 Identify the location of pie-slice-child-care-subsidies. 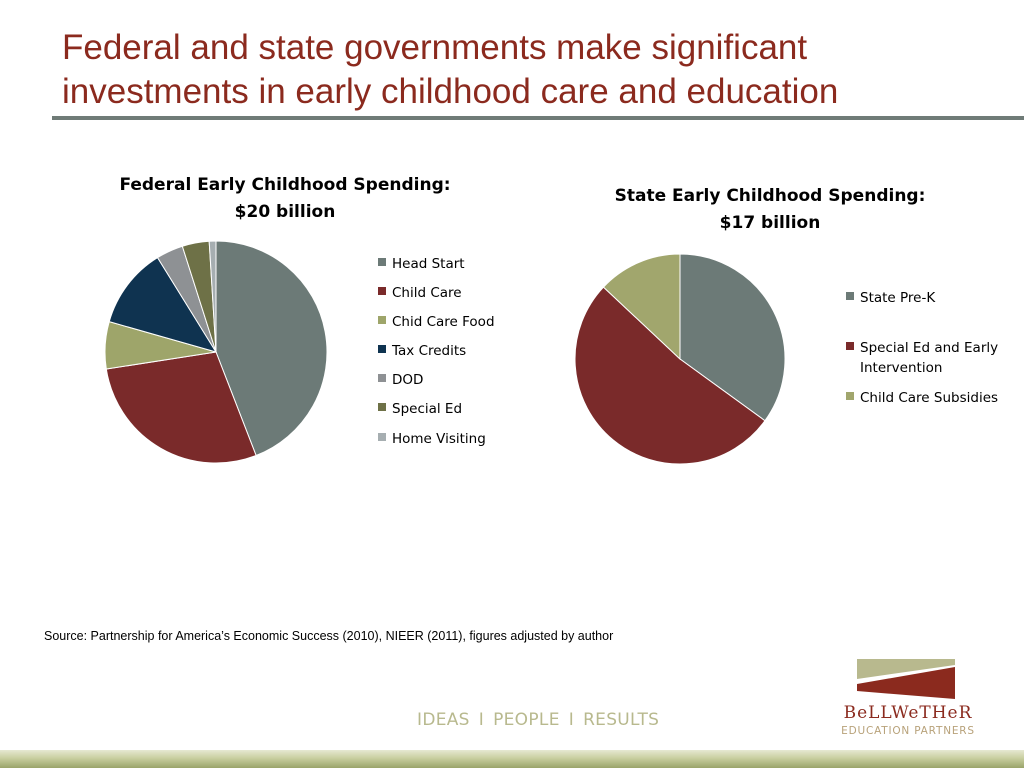
(641, 307).